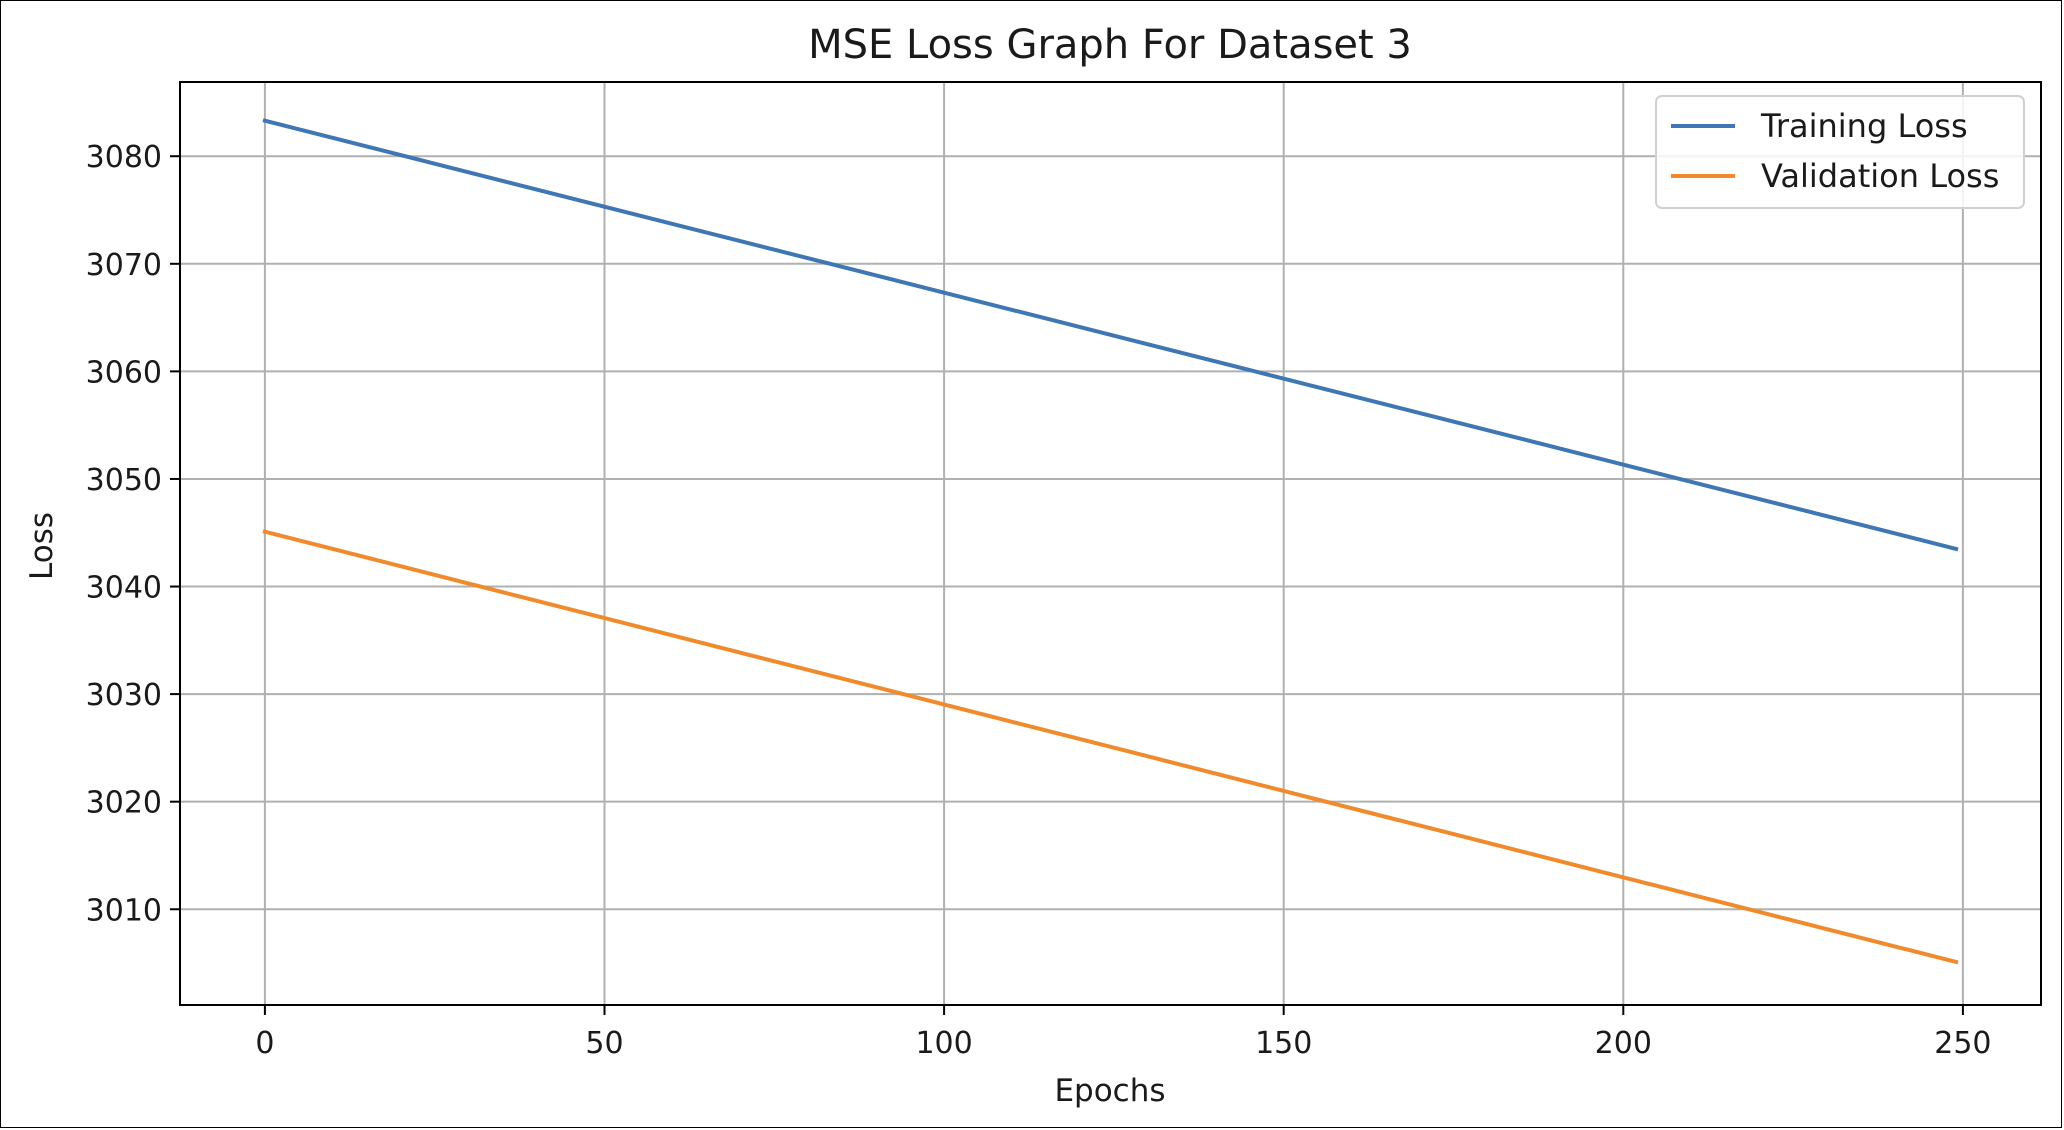 This screenshot has height=1130, width=2064. Describe the element at coordinates (124, 695) in the screenshot. I see `y-tick-label: 3030` at that location.